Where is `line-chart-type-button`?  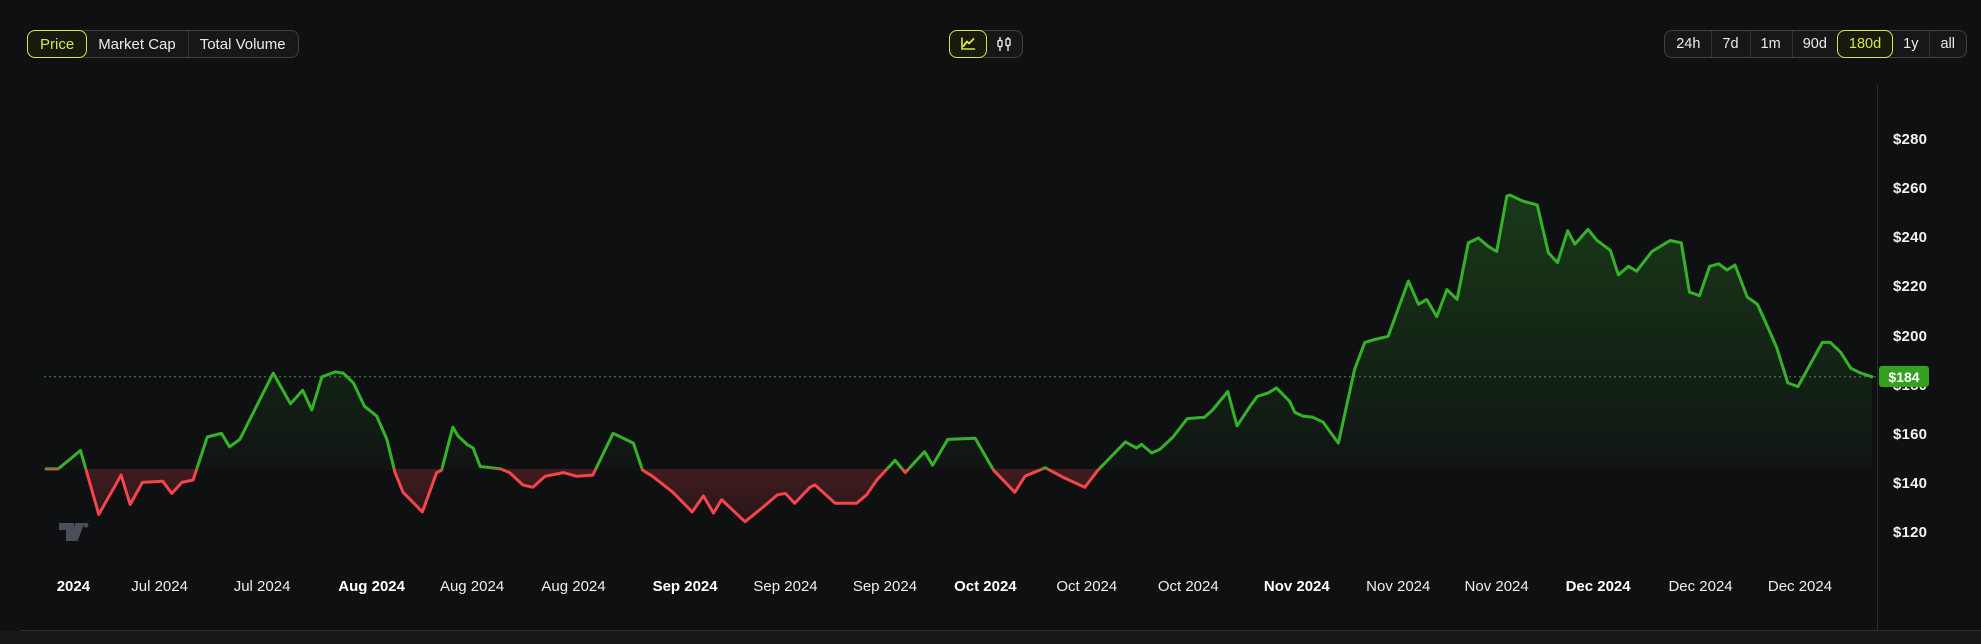 line-chart-type-button is located at coordinates (968, 44).